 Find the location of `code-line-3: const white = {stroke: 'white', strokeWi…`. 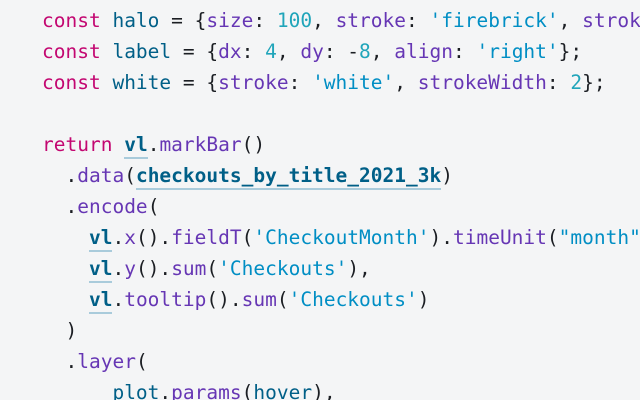

code-line-3: const white = {stroke: 'white', strokeWi… is located at coordinates (341, 82).